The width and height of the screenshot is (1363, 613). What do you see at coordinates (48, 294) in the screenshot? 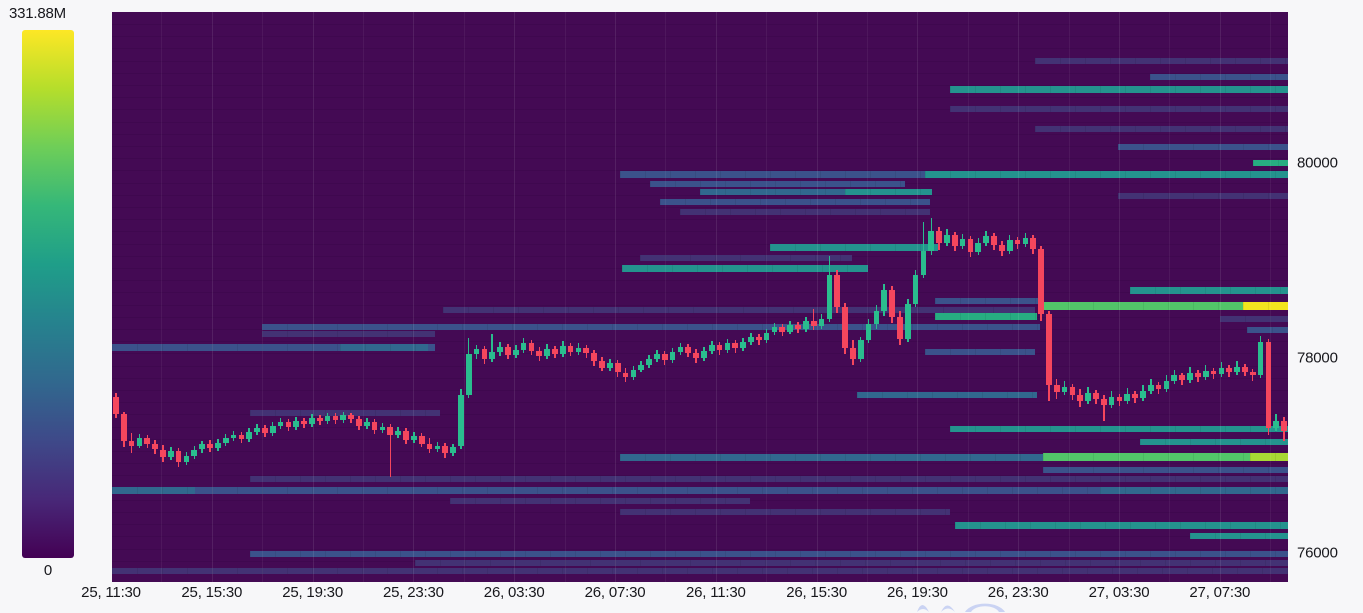
I see `colorbar-gradient` at bounding box center [48, 294].